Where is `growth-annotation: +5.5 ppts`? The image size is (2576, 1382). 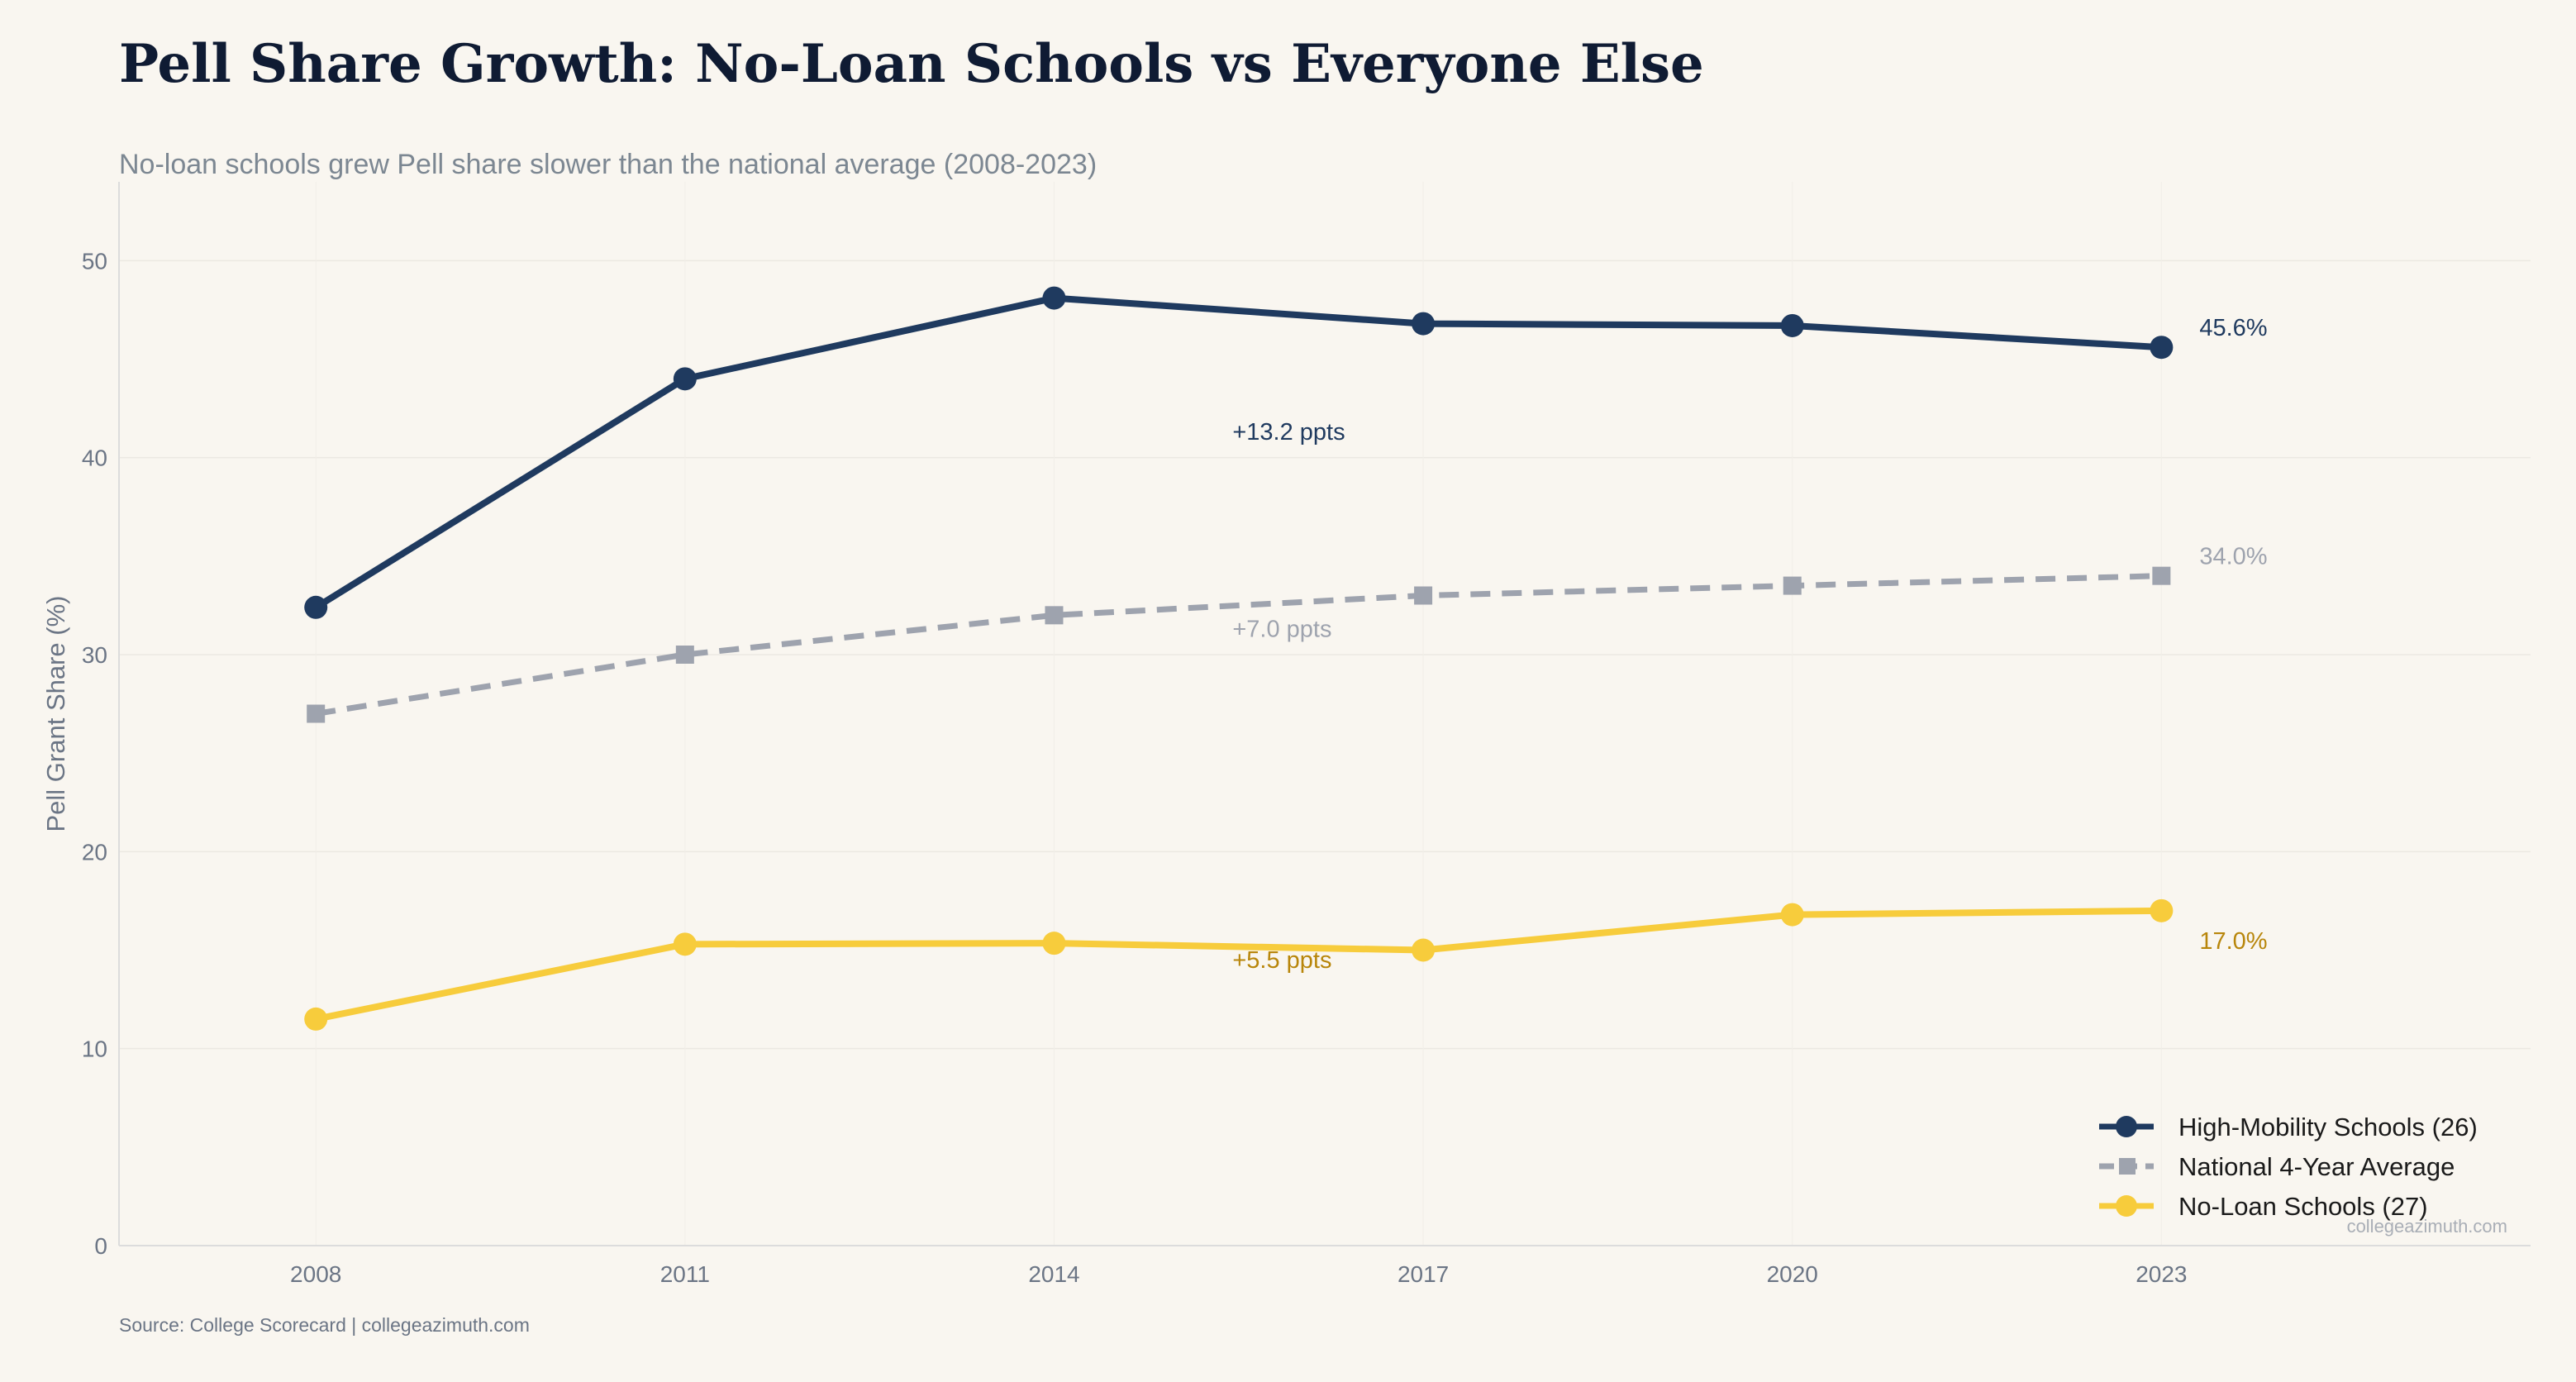 growth-annotation: +5.5 ppts is located at coordinates (1282, 960).